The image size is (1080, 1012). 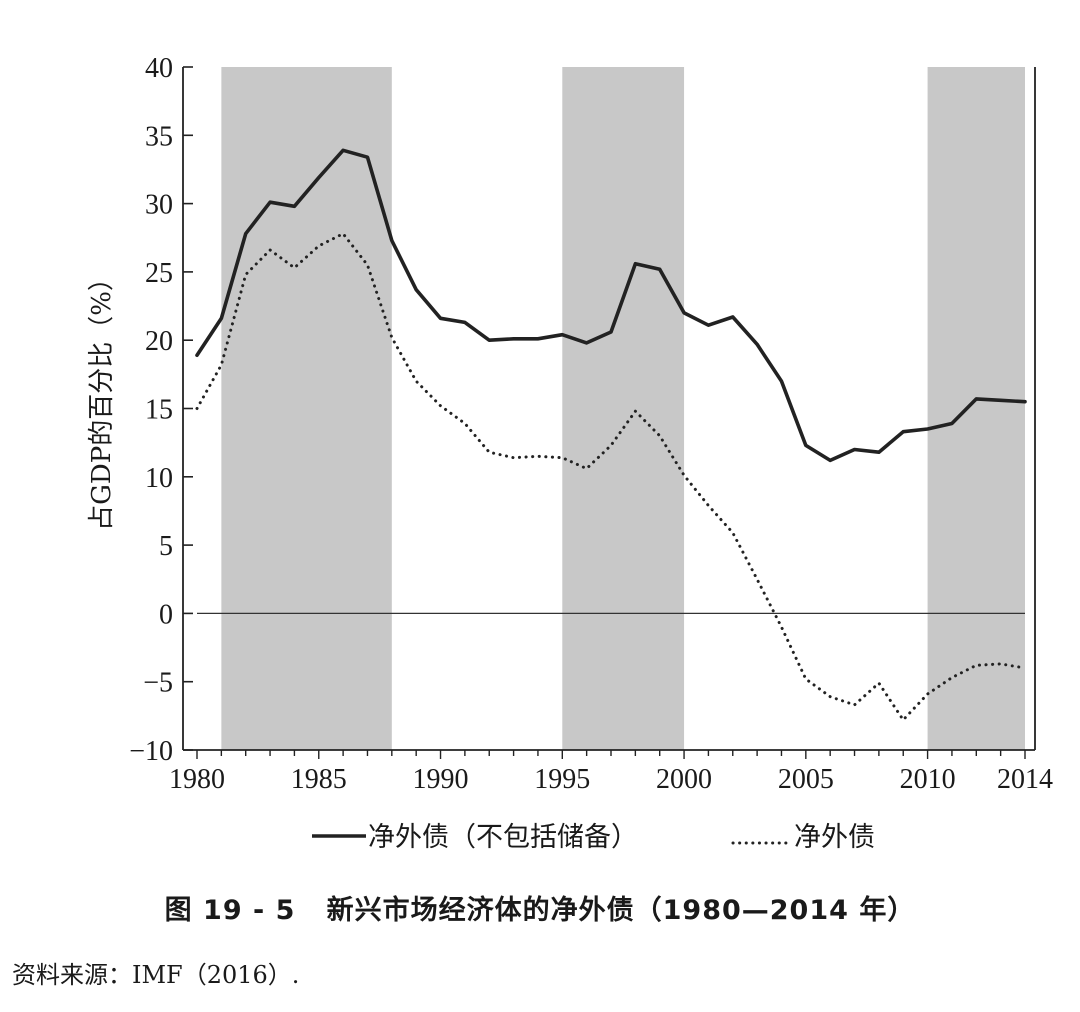 What do you see at coordinates (684, 779) in the screenshot?
I see `x-tick-label: 2000` at bounding box center [684, 779].